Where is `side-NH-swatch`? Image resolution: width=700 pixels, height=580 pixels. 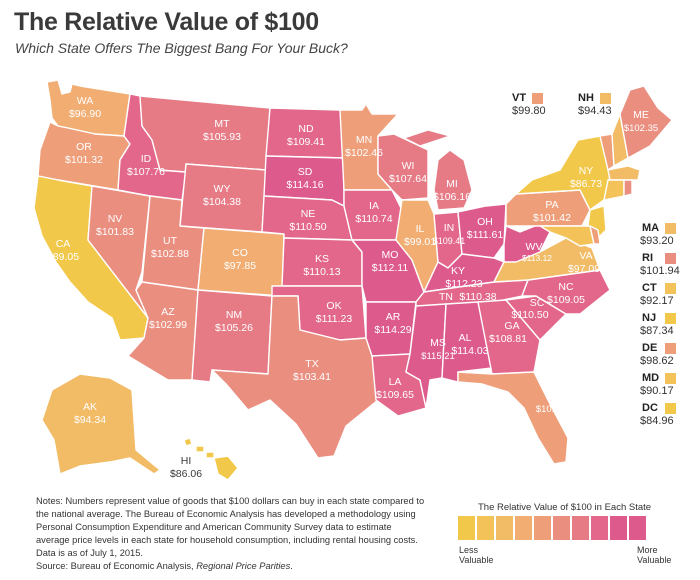
side-NH-swatch is located at coordinates (605, 98).